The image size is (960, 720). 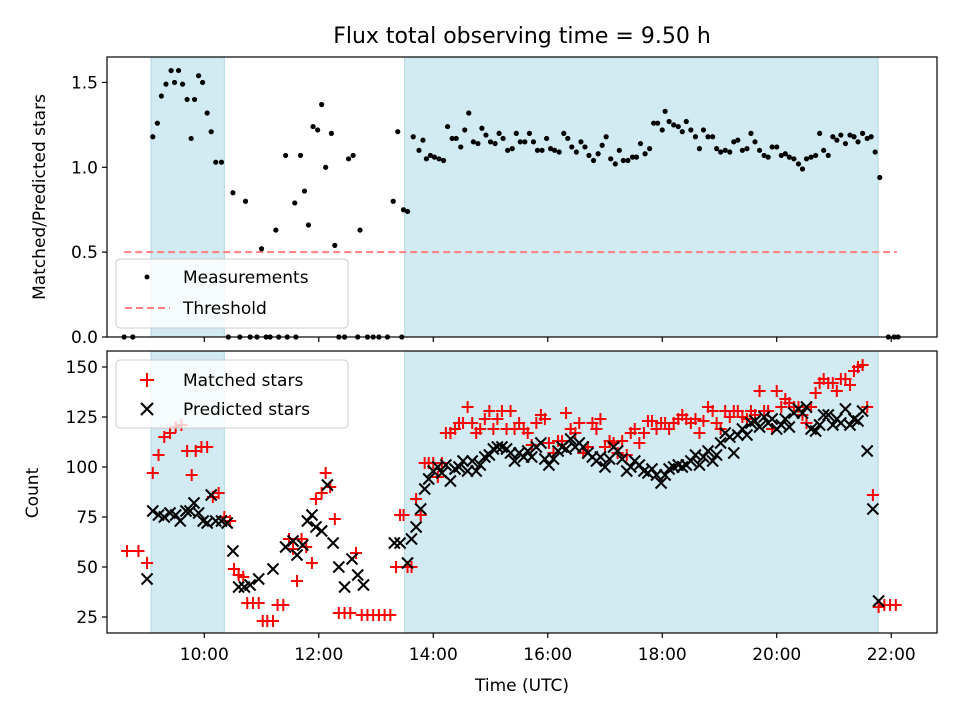 What do you see at coordinates (82, 368) in the screenshot?
I see `y-tick-label: 150` at bounding box center [82, 368].